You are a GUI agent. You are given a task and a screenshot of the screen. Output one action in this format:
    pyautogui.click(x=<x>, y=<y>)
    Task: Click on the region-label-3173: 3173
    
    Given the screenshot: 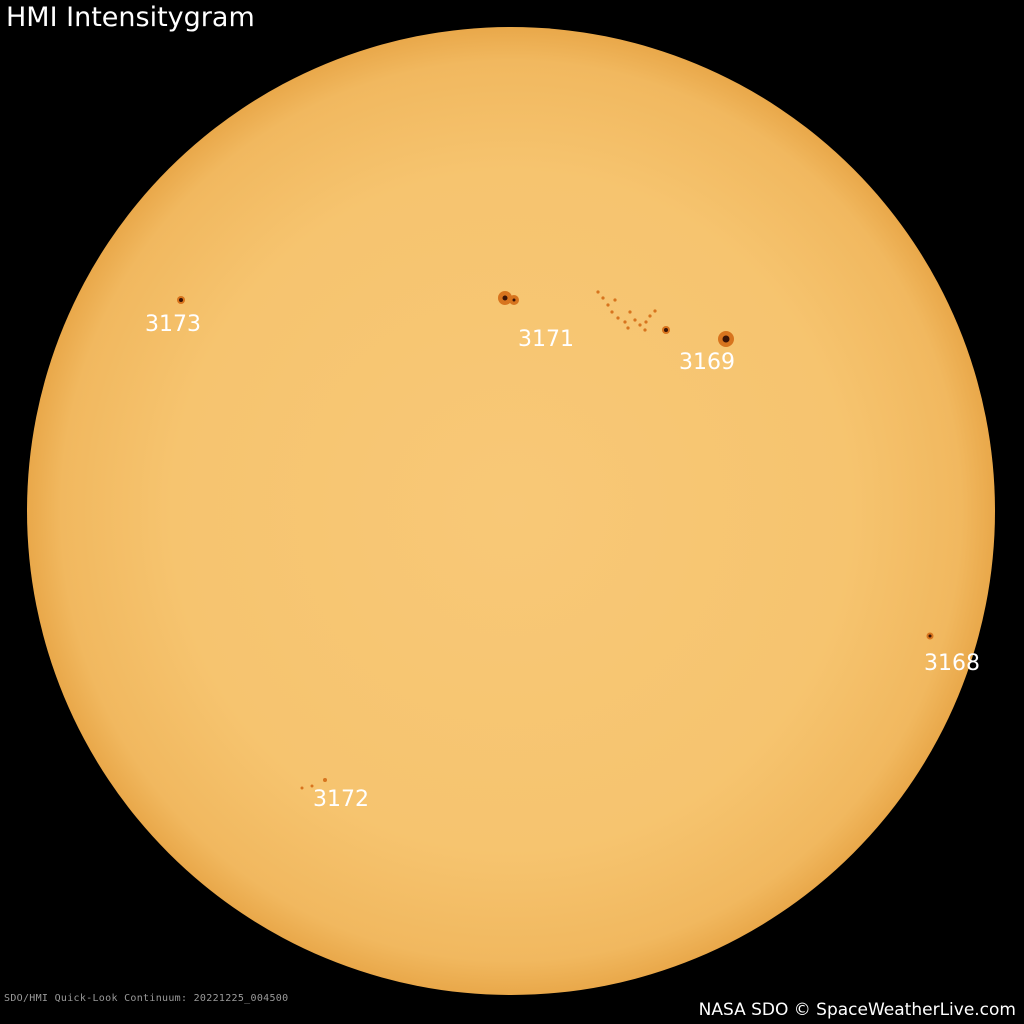 What is the action you would take?
    pyautogui.click(x=173, y=324)
    